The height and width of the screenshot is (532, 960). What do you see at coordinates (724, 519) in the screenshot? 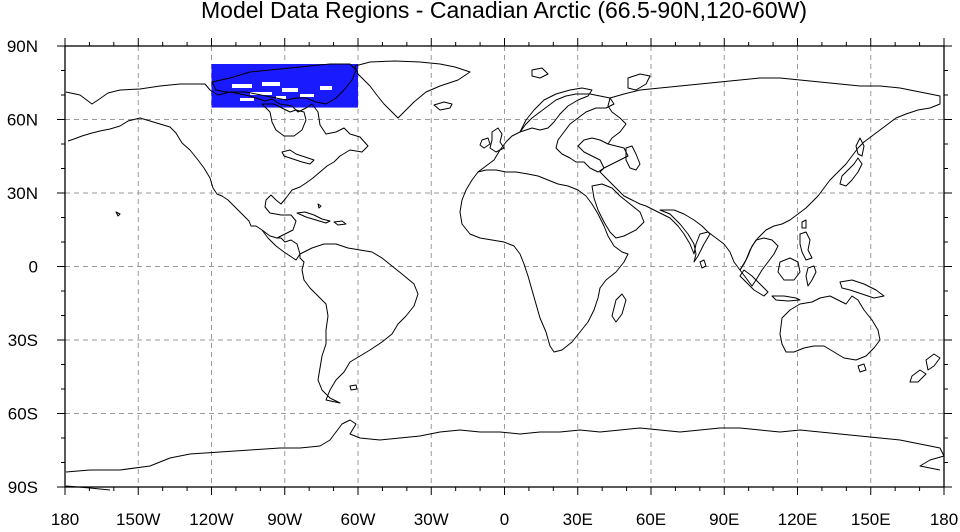
I see `x-tick-label: 90E` at bounding box center [724, 519].